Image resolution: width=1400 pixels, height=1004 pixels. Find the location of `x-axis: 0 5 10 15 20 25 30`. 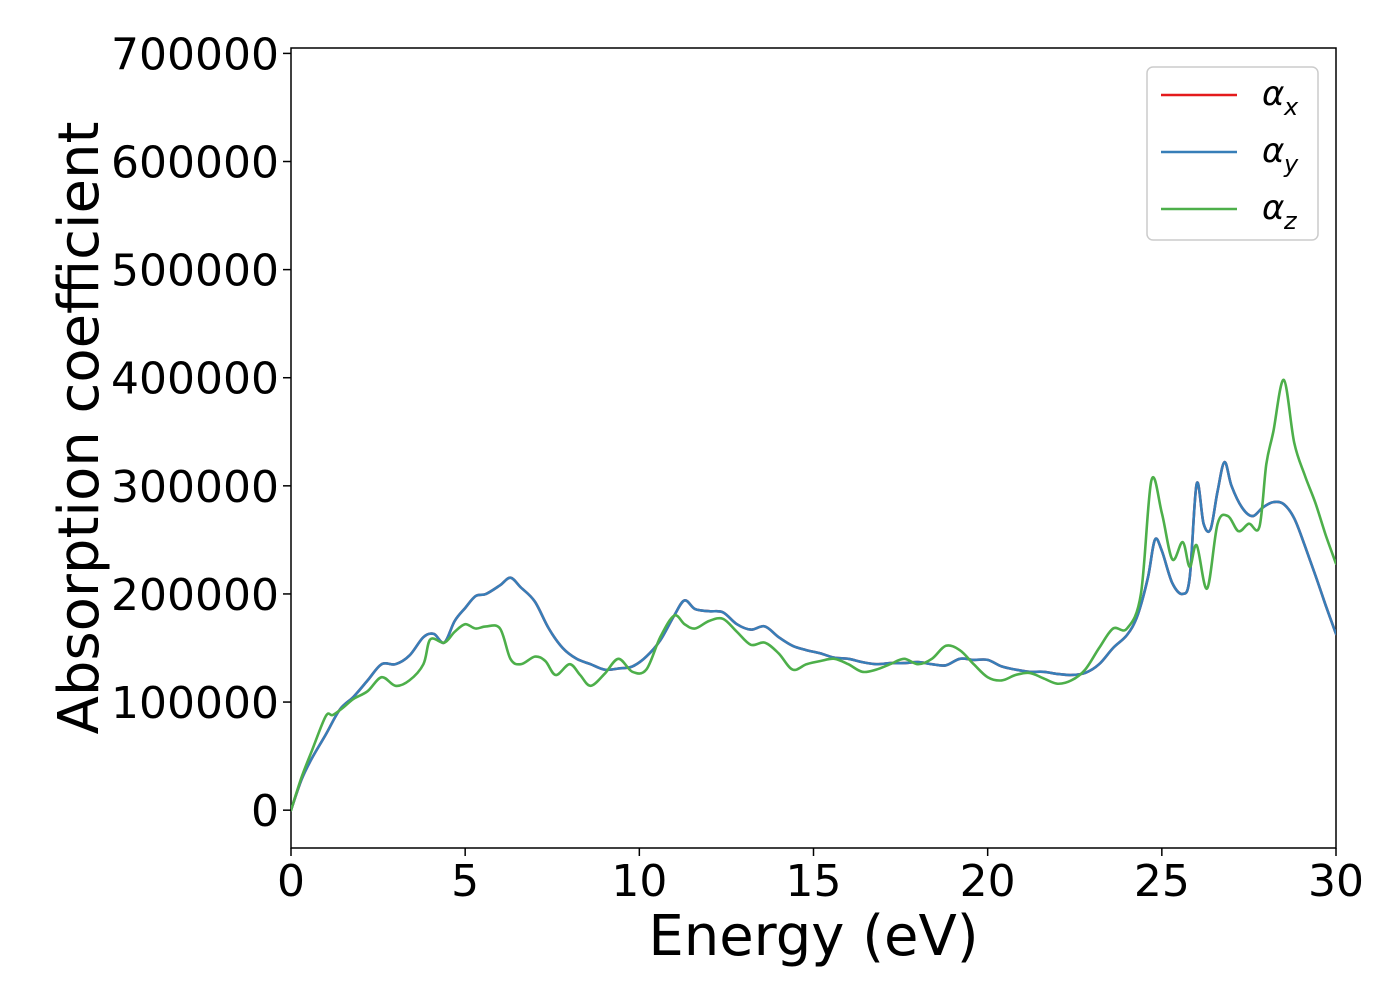

x-axis: 0 5 10 15 20 25 30 is located at coordinates (820, 877).